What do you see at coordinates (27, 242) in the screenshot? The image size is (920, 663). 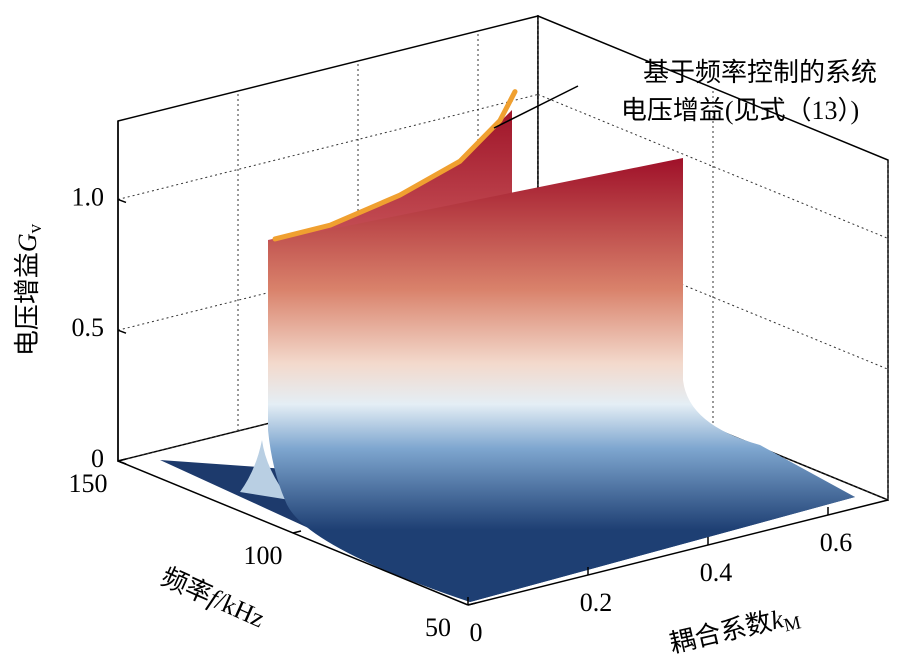 I see `zlabel-label-part: G` at bounding box center [27, 242].